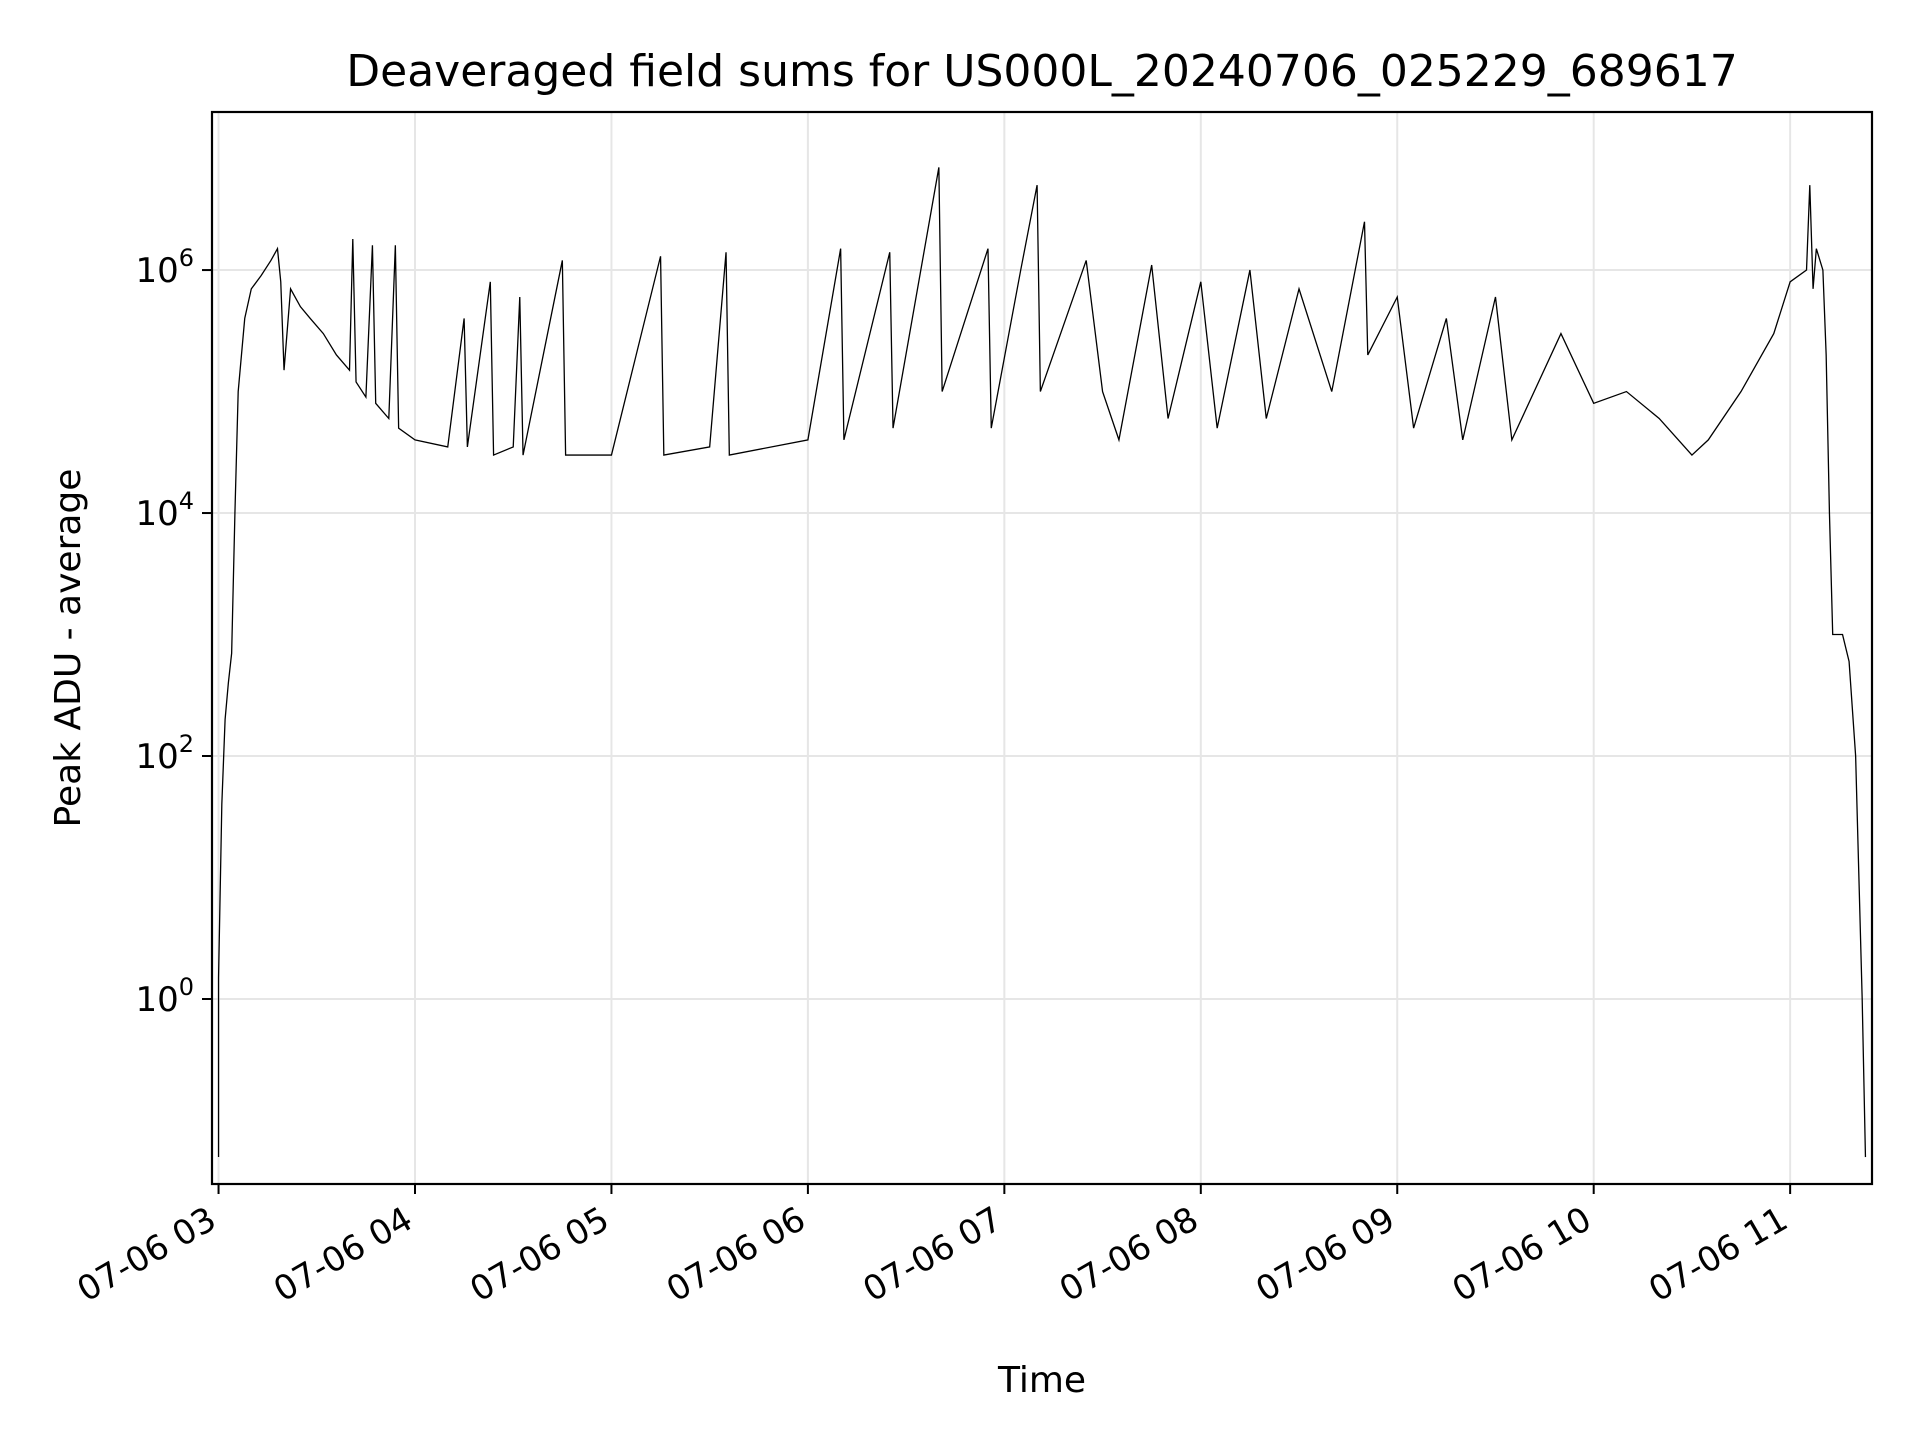 The image size is (1920, 1440). Describe the element at coordinates (164, 267) in the screenshot. I see `y-tick-label-3: 10⁶` at that location.